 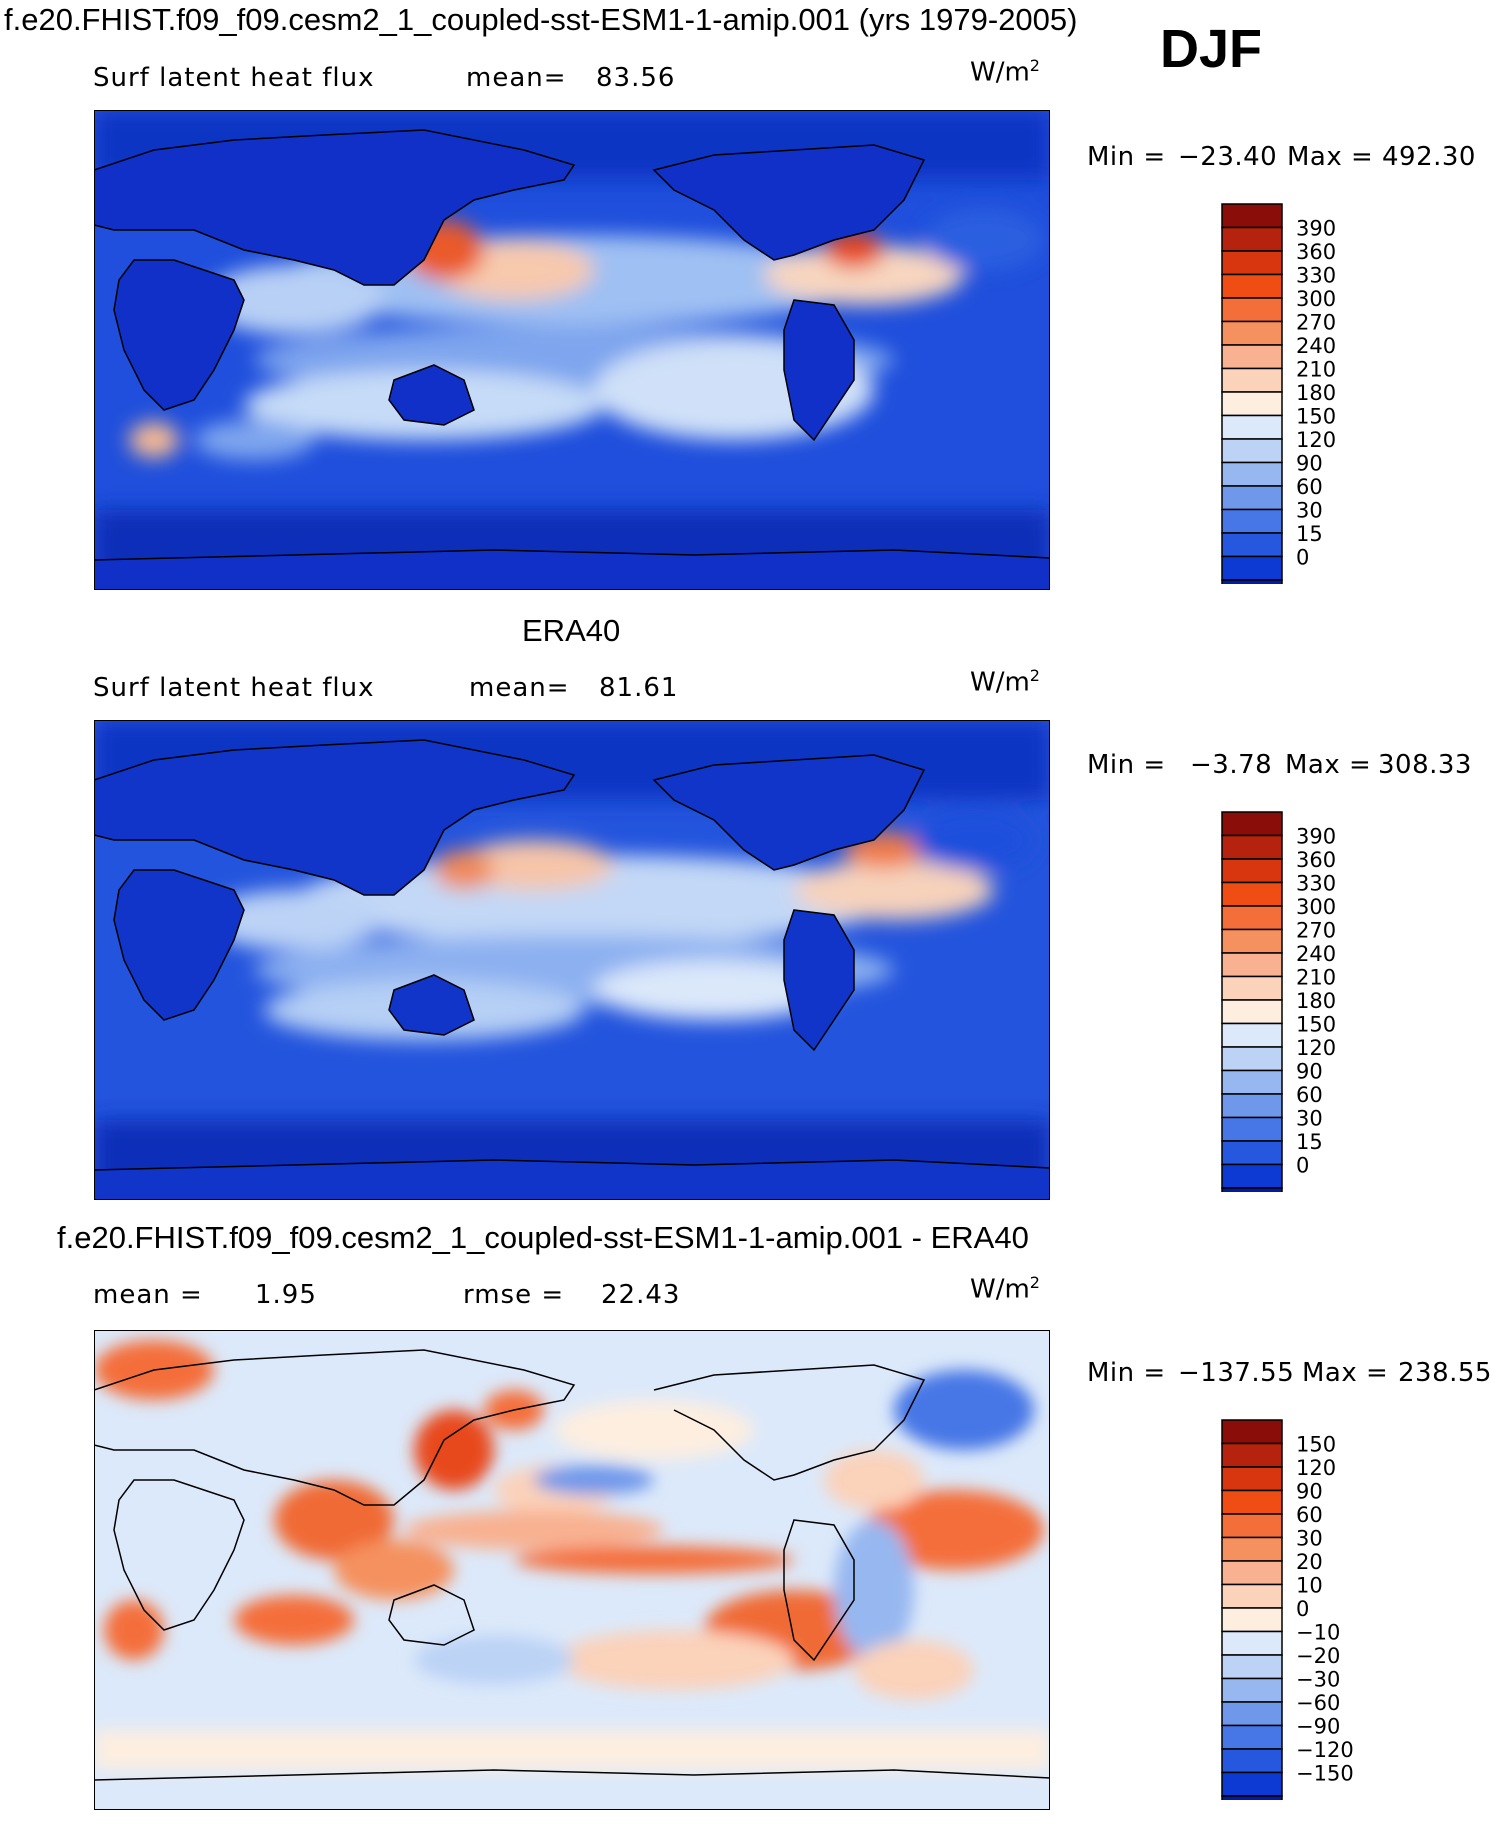 I want to click on panel2-units: W/m2, so click(x=1005, y=682).